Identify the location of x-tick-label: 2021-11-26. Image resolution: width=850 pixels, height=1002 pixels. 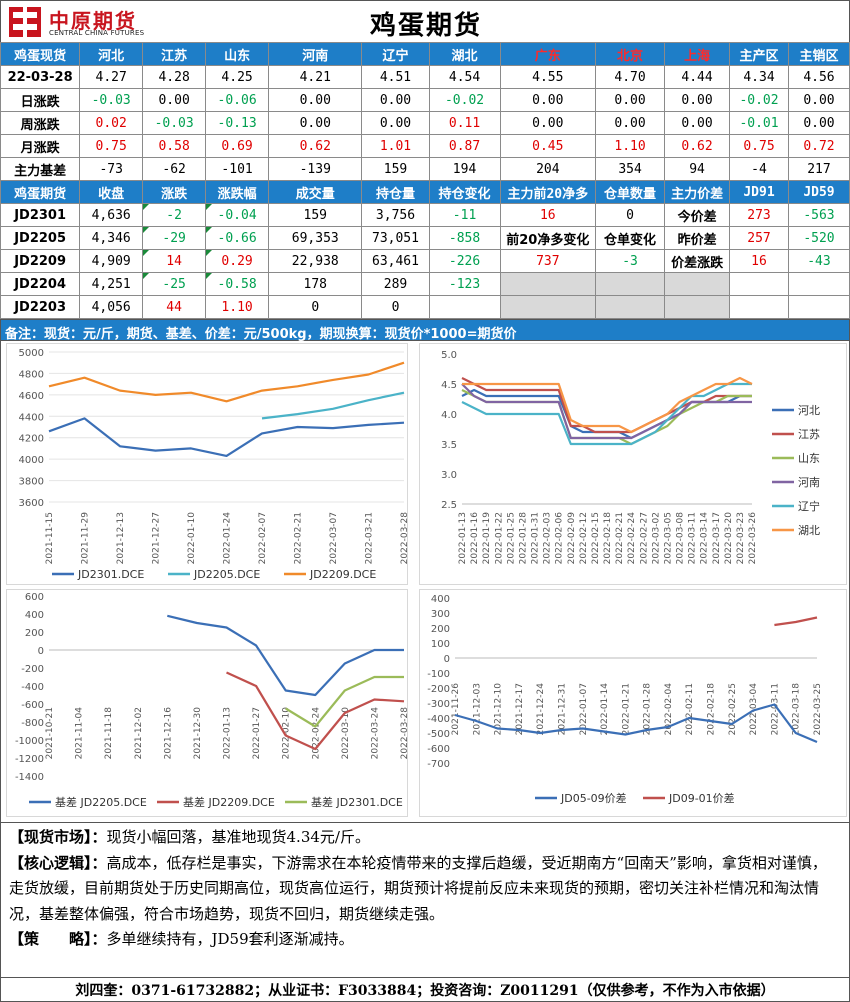
(456, 709).